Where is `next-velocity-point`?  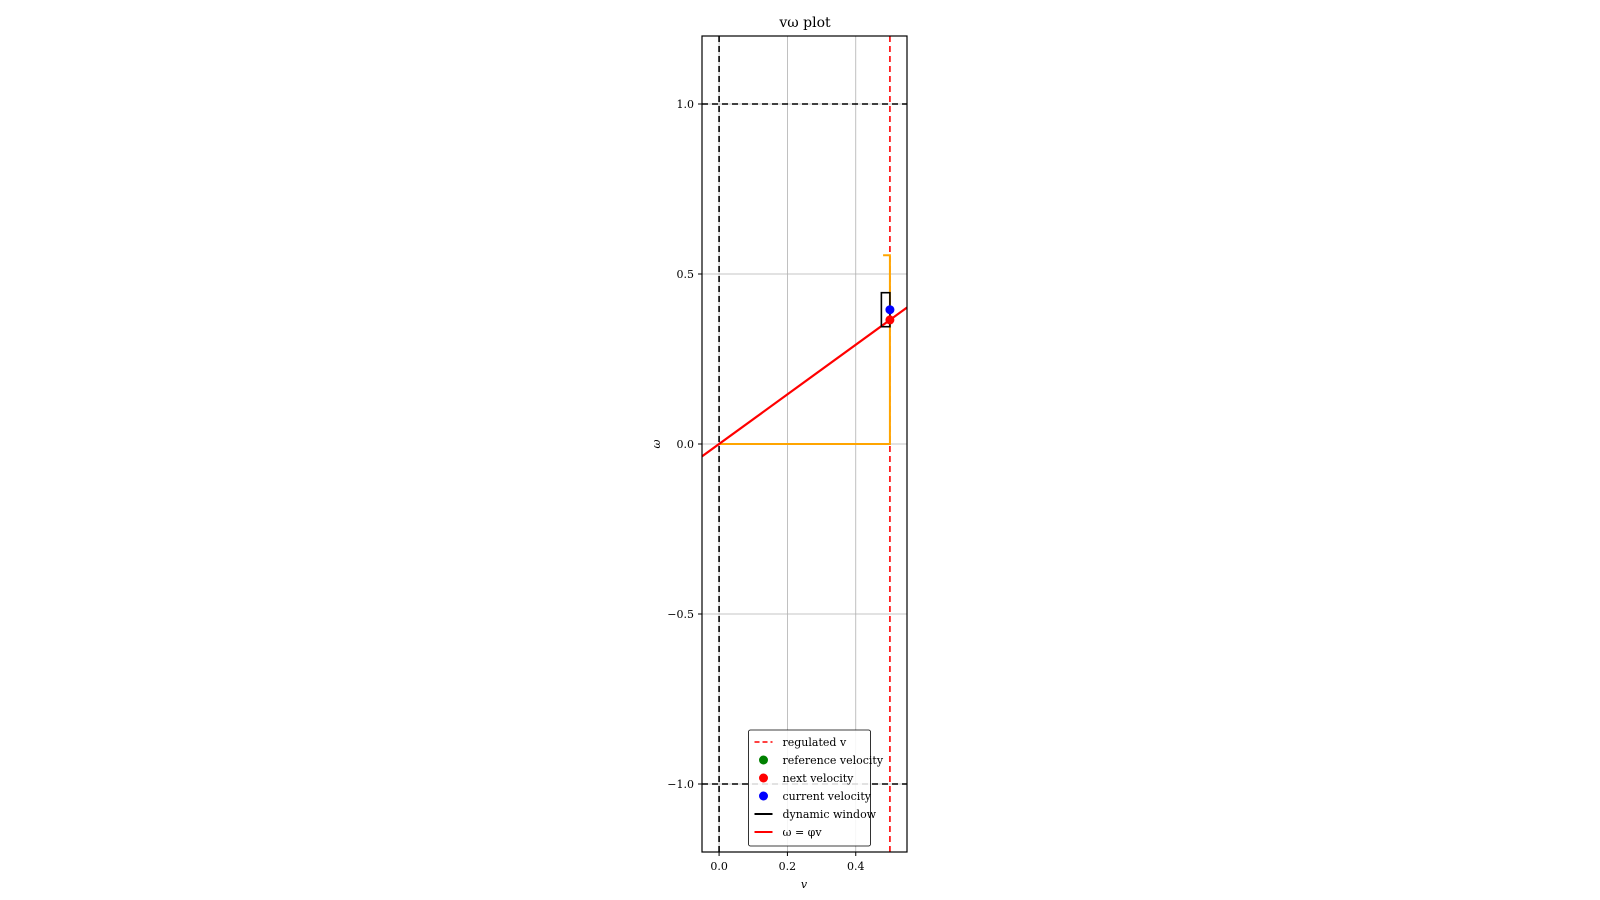
next-velocity-point is located at coordinates (890, 320).